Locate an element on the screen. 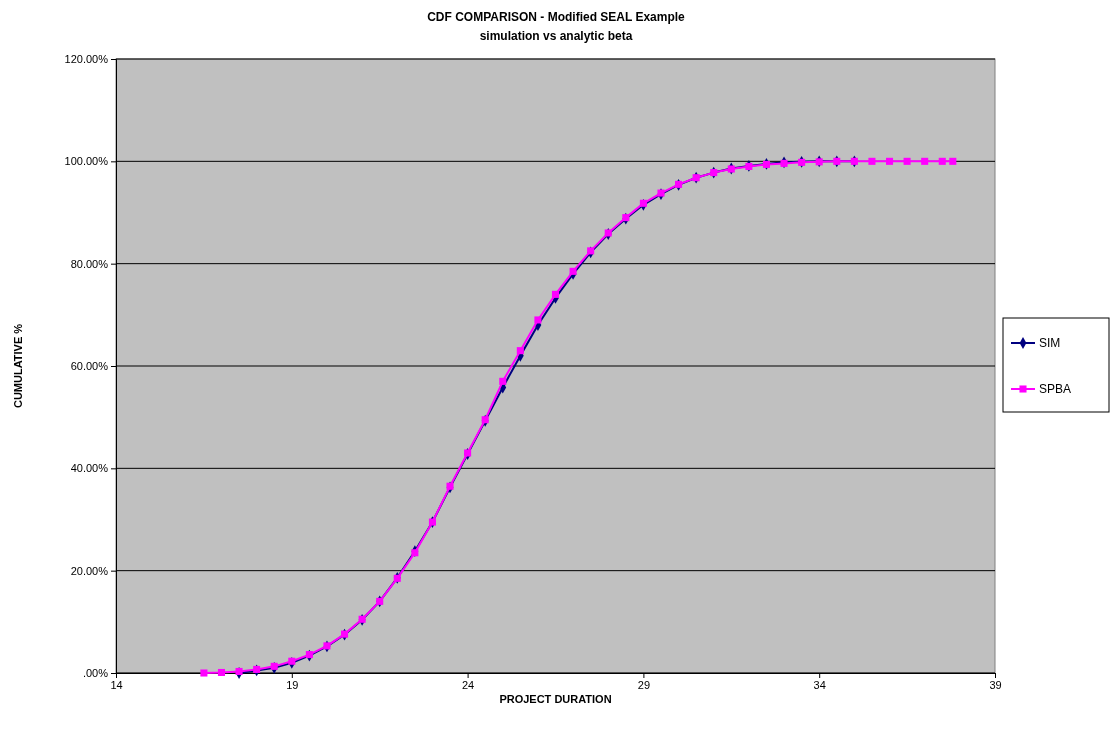 The width and height of the screenshot is (1112, 738). y-tick-label: .00% is located at coordinates (95, 673).